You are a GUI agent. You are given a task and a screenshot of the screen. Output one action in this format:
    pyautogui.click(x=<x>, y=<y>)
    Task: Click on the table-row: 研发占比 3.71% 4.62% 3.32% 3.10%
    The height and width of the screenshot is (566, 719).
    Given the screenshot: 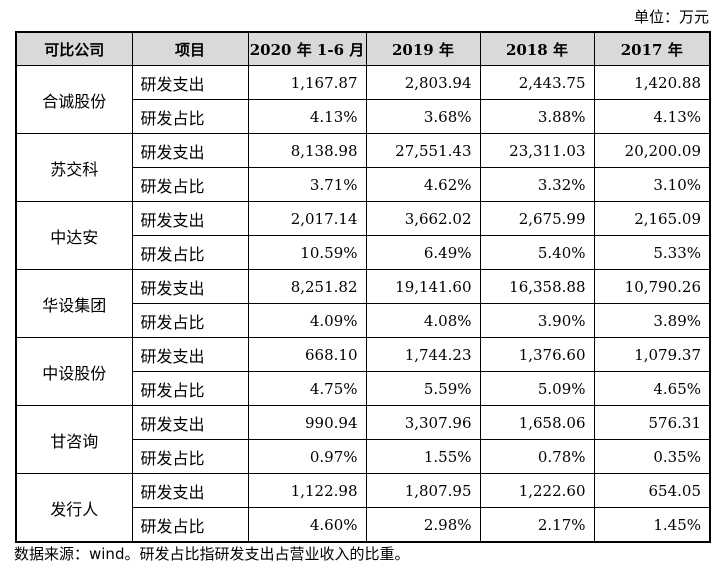 What is the action you would take?
    pyautogui.click(x=363, y=184)
    